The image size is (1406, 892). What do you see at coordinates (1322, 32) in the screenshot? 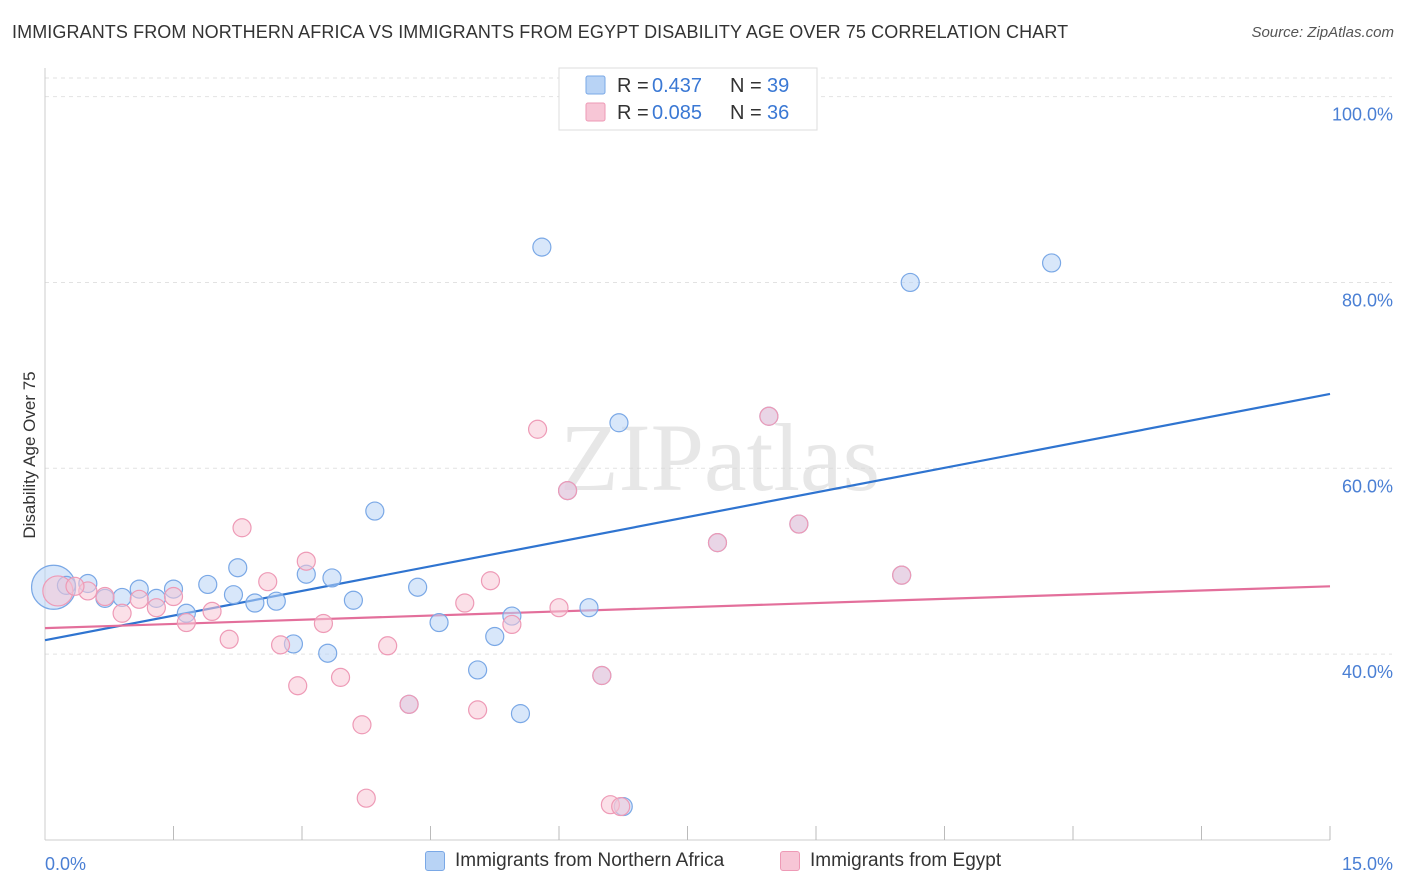
I see `source-label: Source: ZipAtlas.com` at bounding box center [1322, 32].